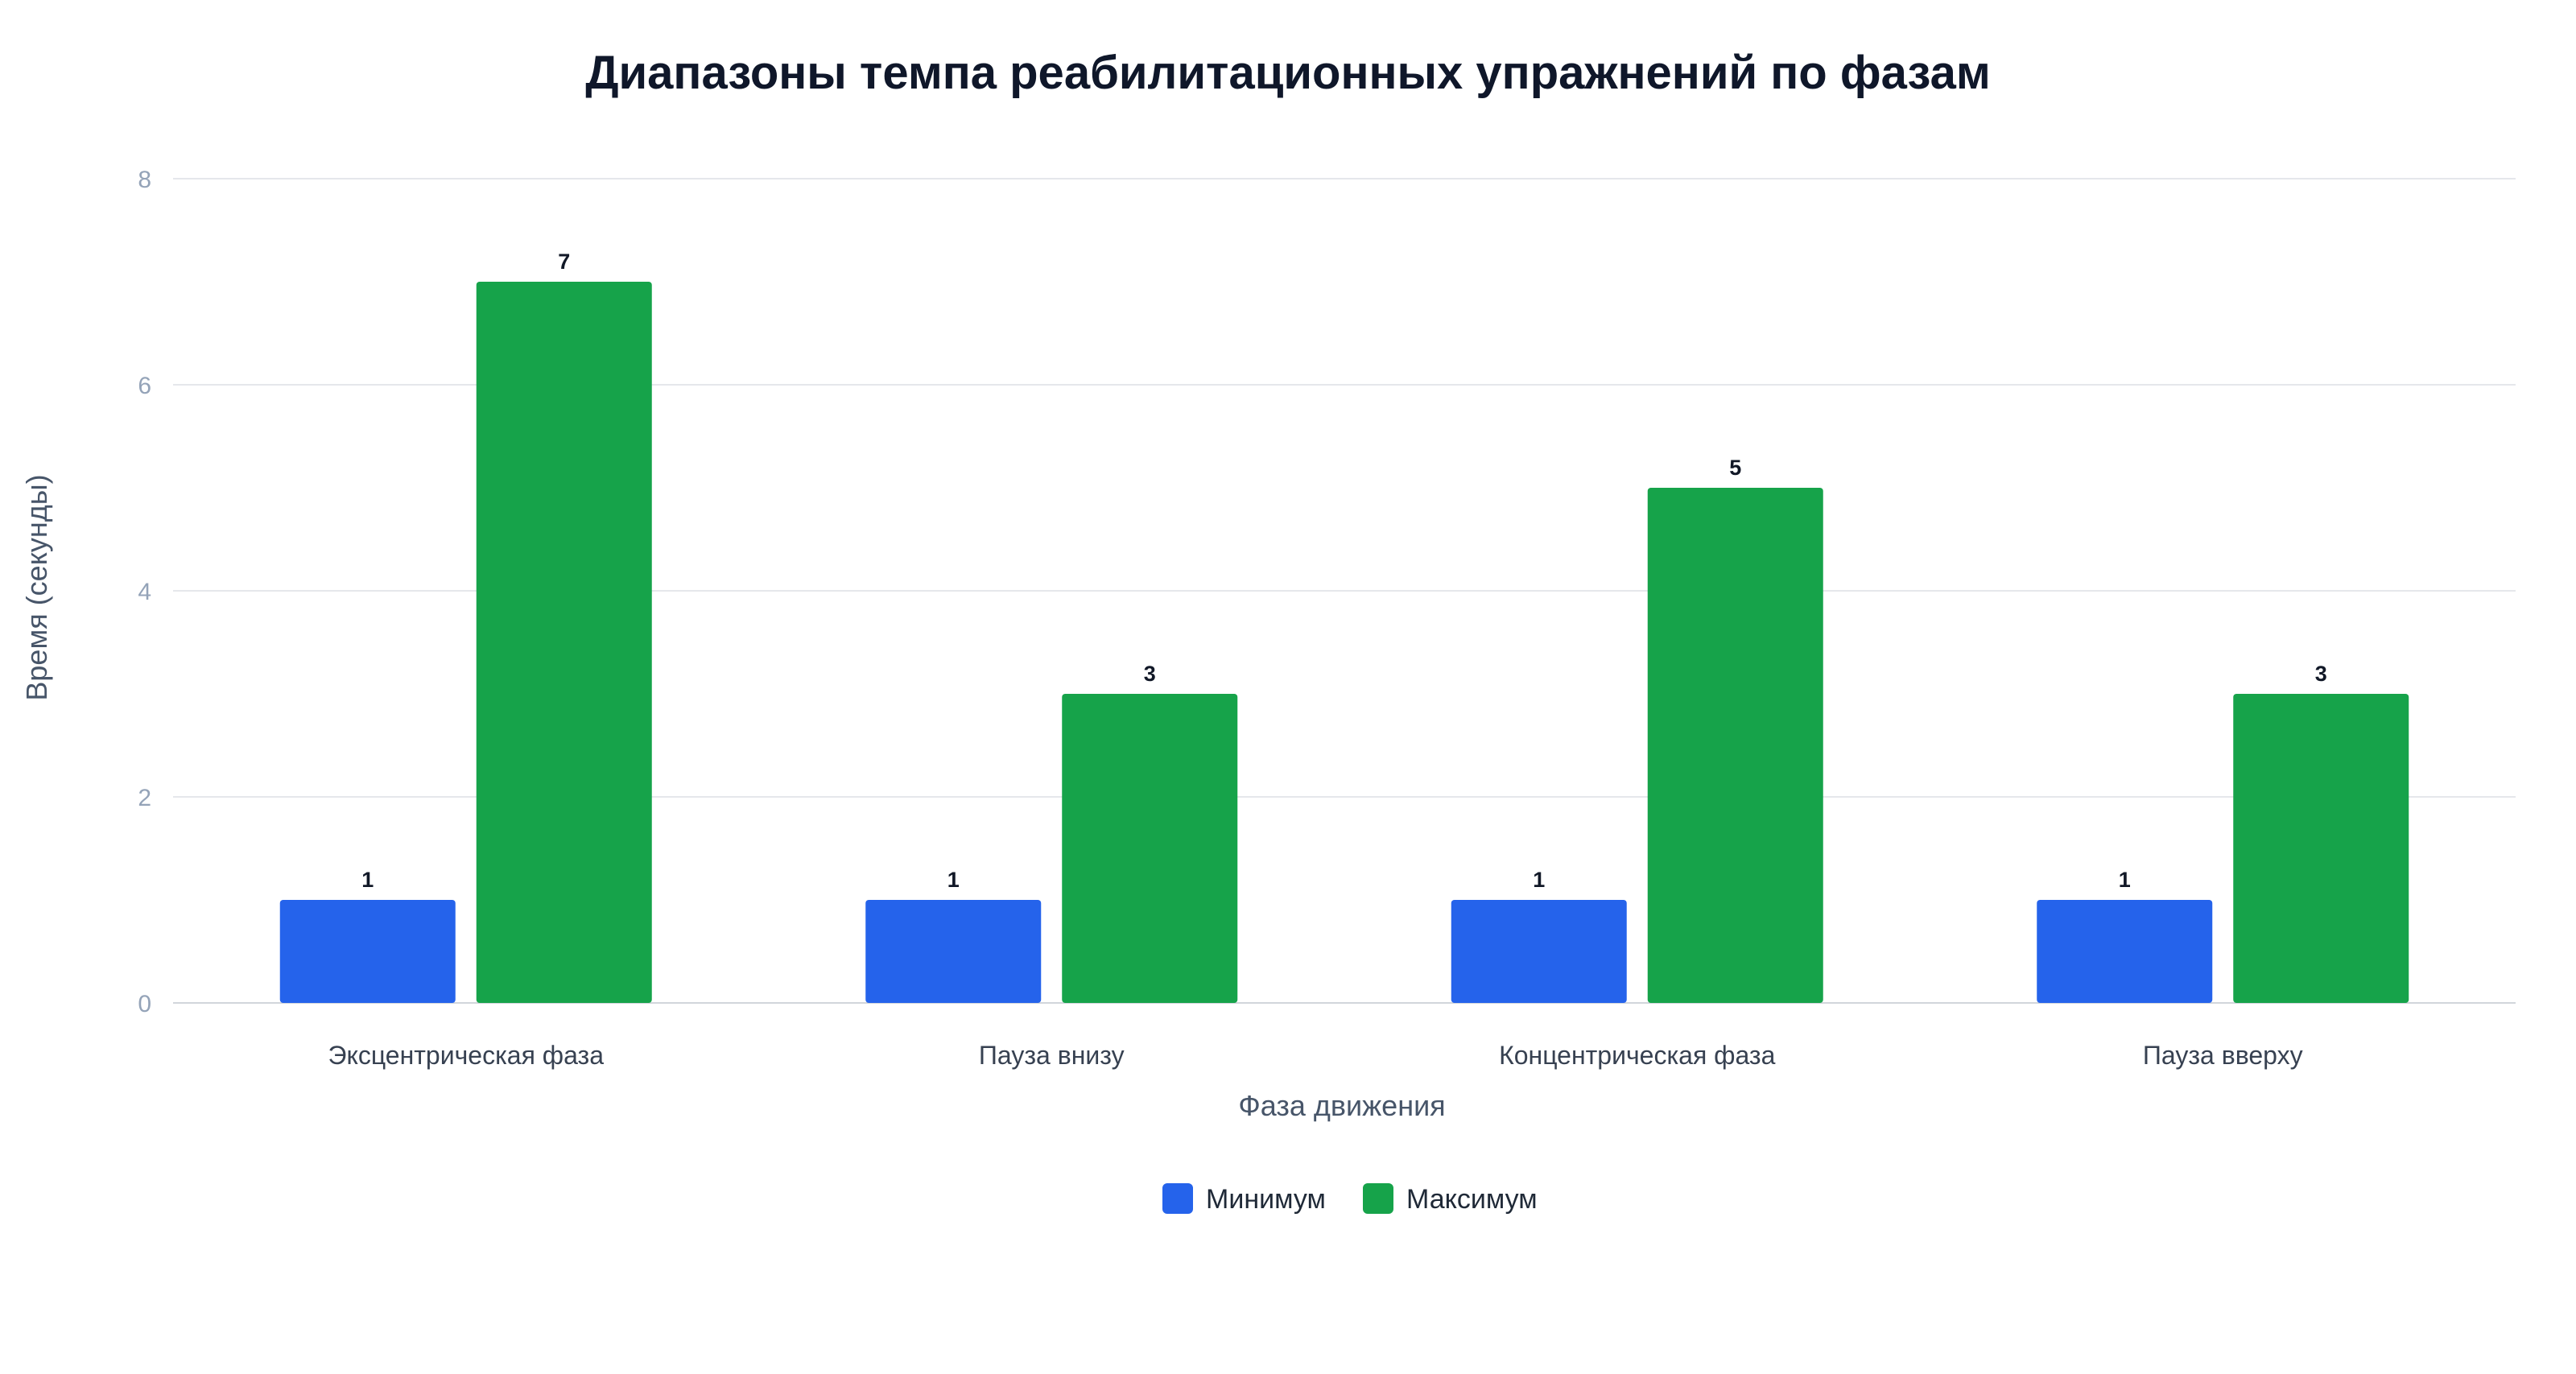  I want to click on y-axis-ticks: 0 2 4 6 8, so click(144, 592).